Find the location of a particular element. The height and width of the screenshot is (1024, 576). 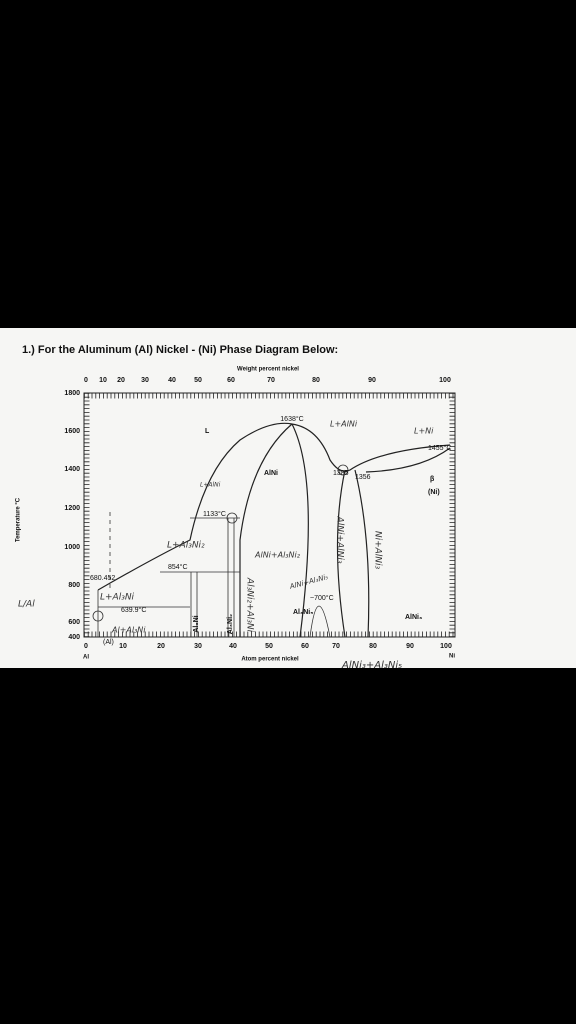

label: 680.452 is located at coordinates (102, 578).